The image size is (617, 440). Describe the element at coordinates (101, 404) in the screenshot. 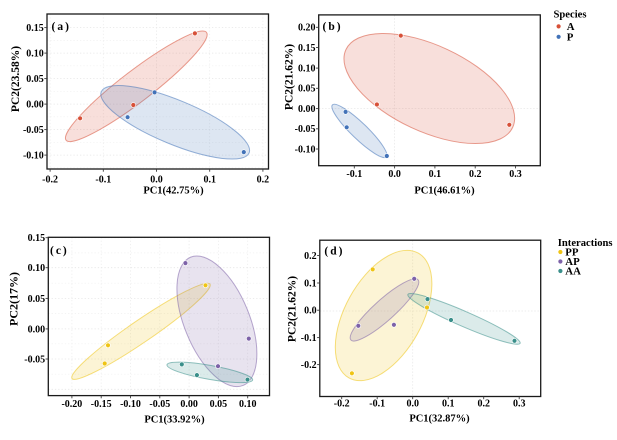

I see `svg-text: -0.15` at that location.